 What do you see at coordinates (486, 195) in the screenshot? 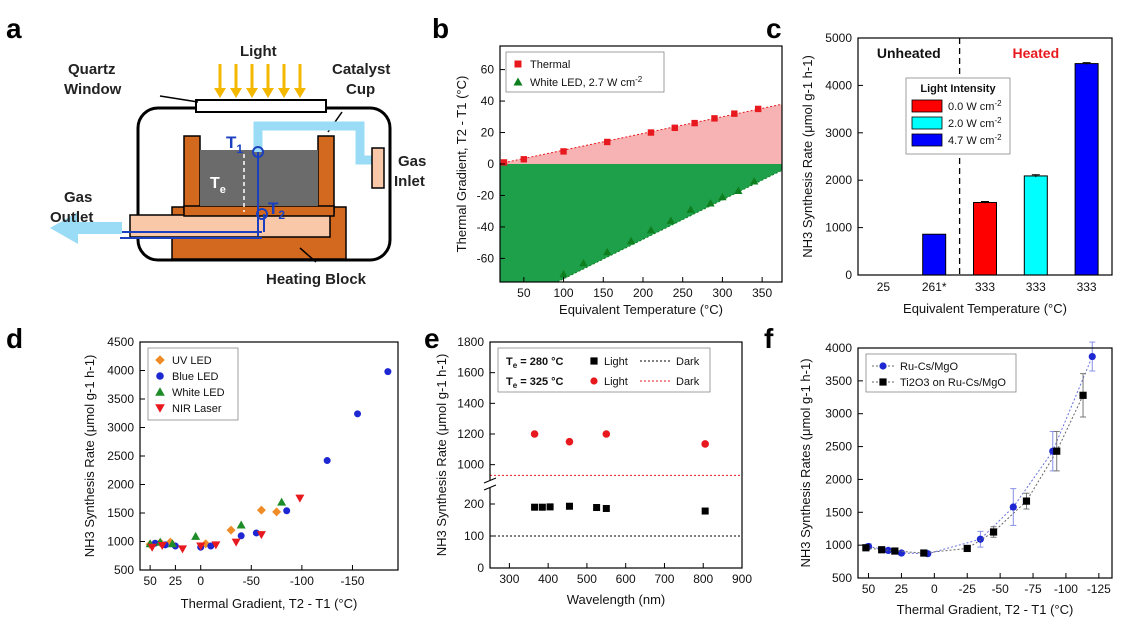
I see `y-tick-label: -20` at bounding box center [486, 195].